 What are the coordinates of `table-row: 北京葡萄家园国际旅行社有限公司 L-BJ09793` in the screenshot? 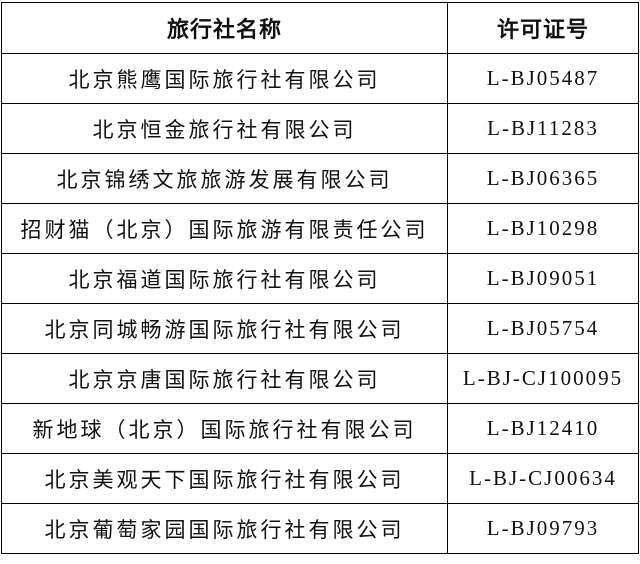 It's located at (320, 528).